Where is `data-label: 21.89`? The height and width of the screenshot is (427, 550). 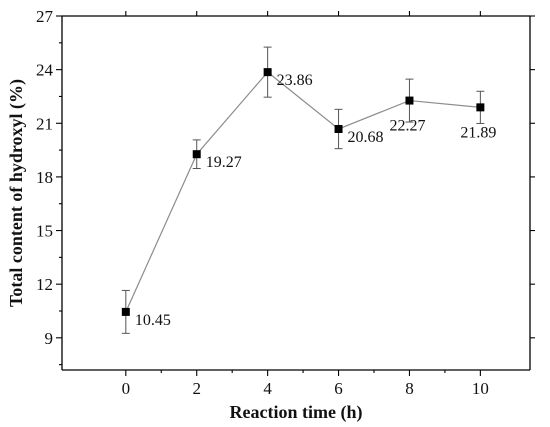
data-label: 21.89 is located at coordinates (478, 132).